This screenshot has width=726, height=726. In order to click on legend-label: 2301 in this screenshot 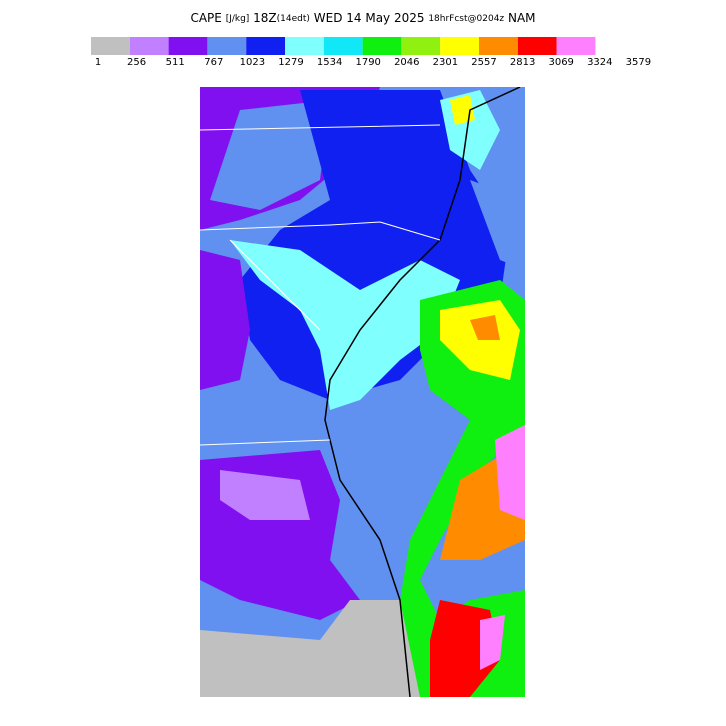, I will do `click(445, 62)`.